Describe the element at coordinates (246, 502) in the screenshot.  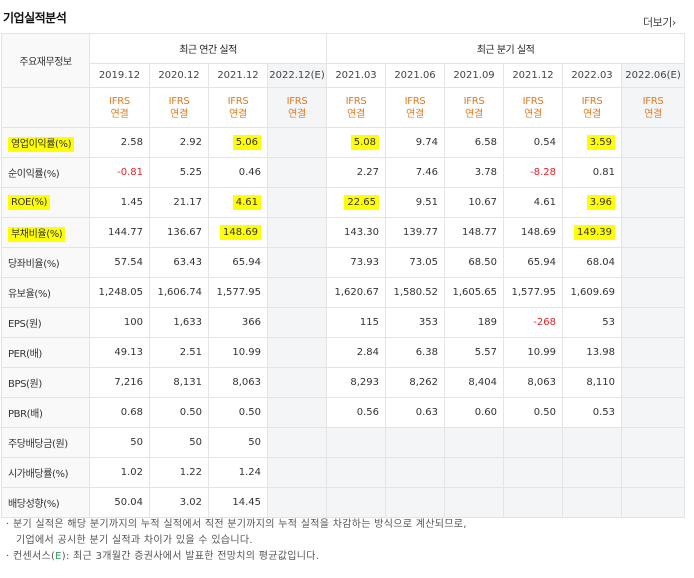
I see `value-text: 14.45` at that location.